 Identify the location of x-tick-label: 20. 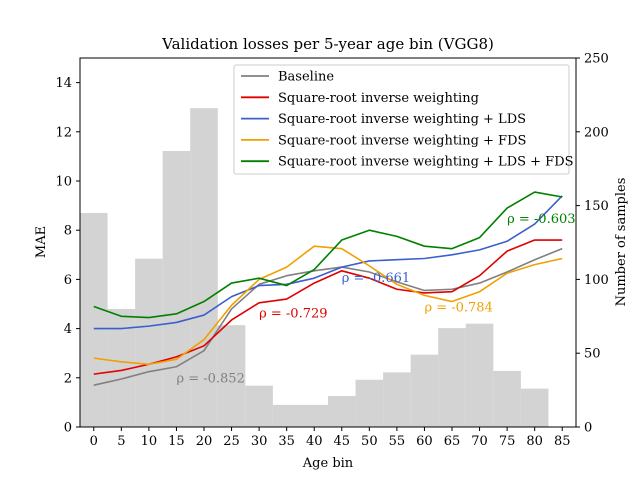
(204, 441).